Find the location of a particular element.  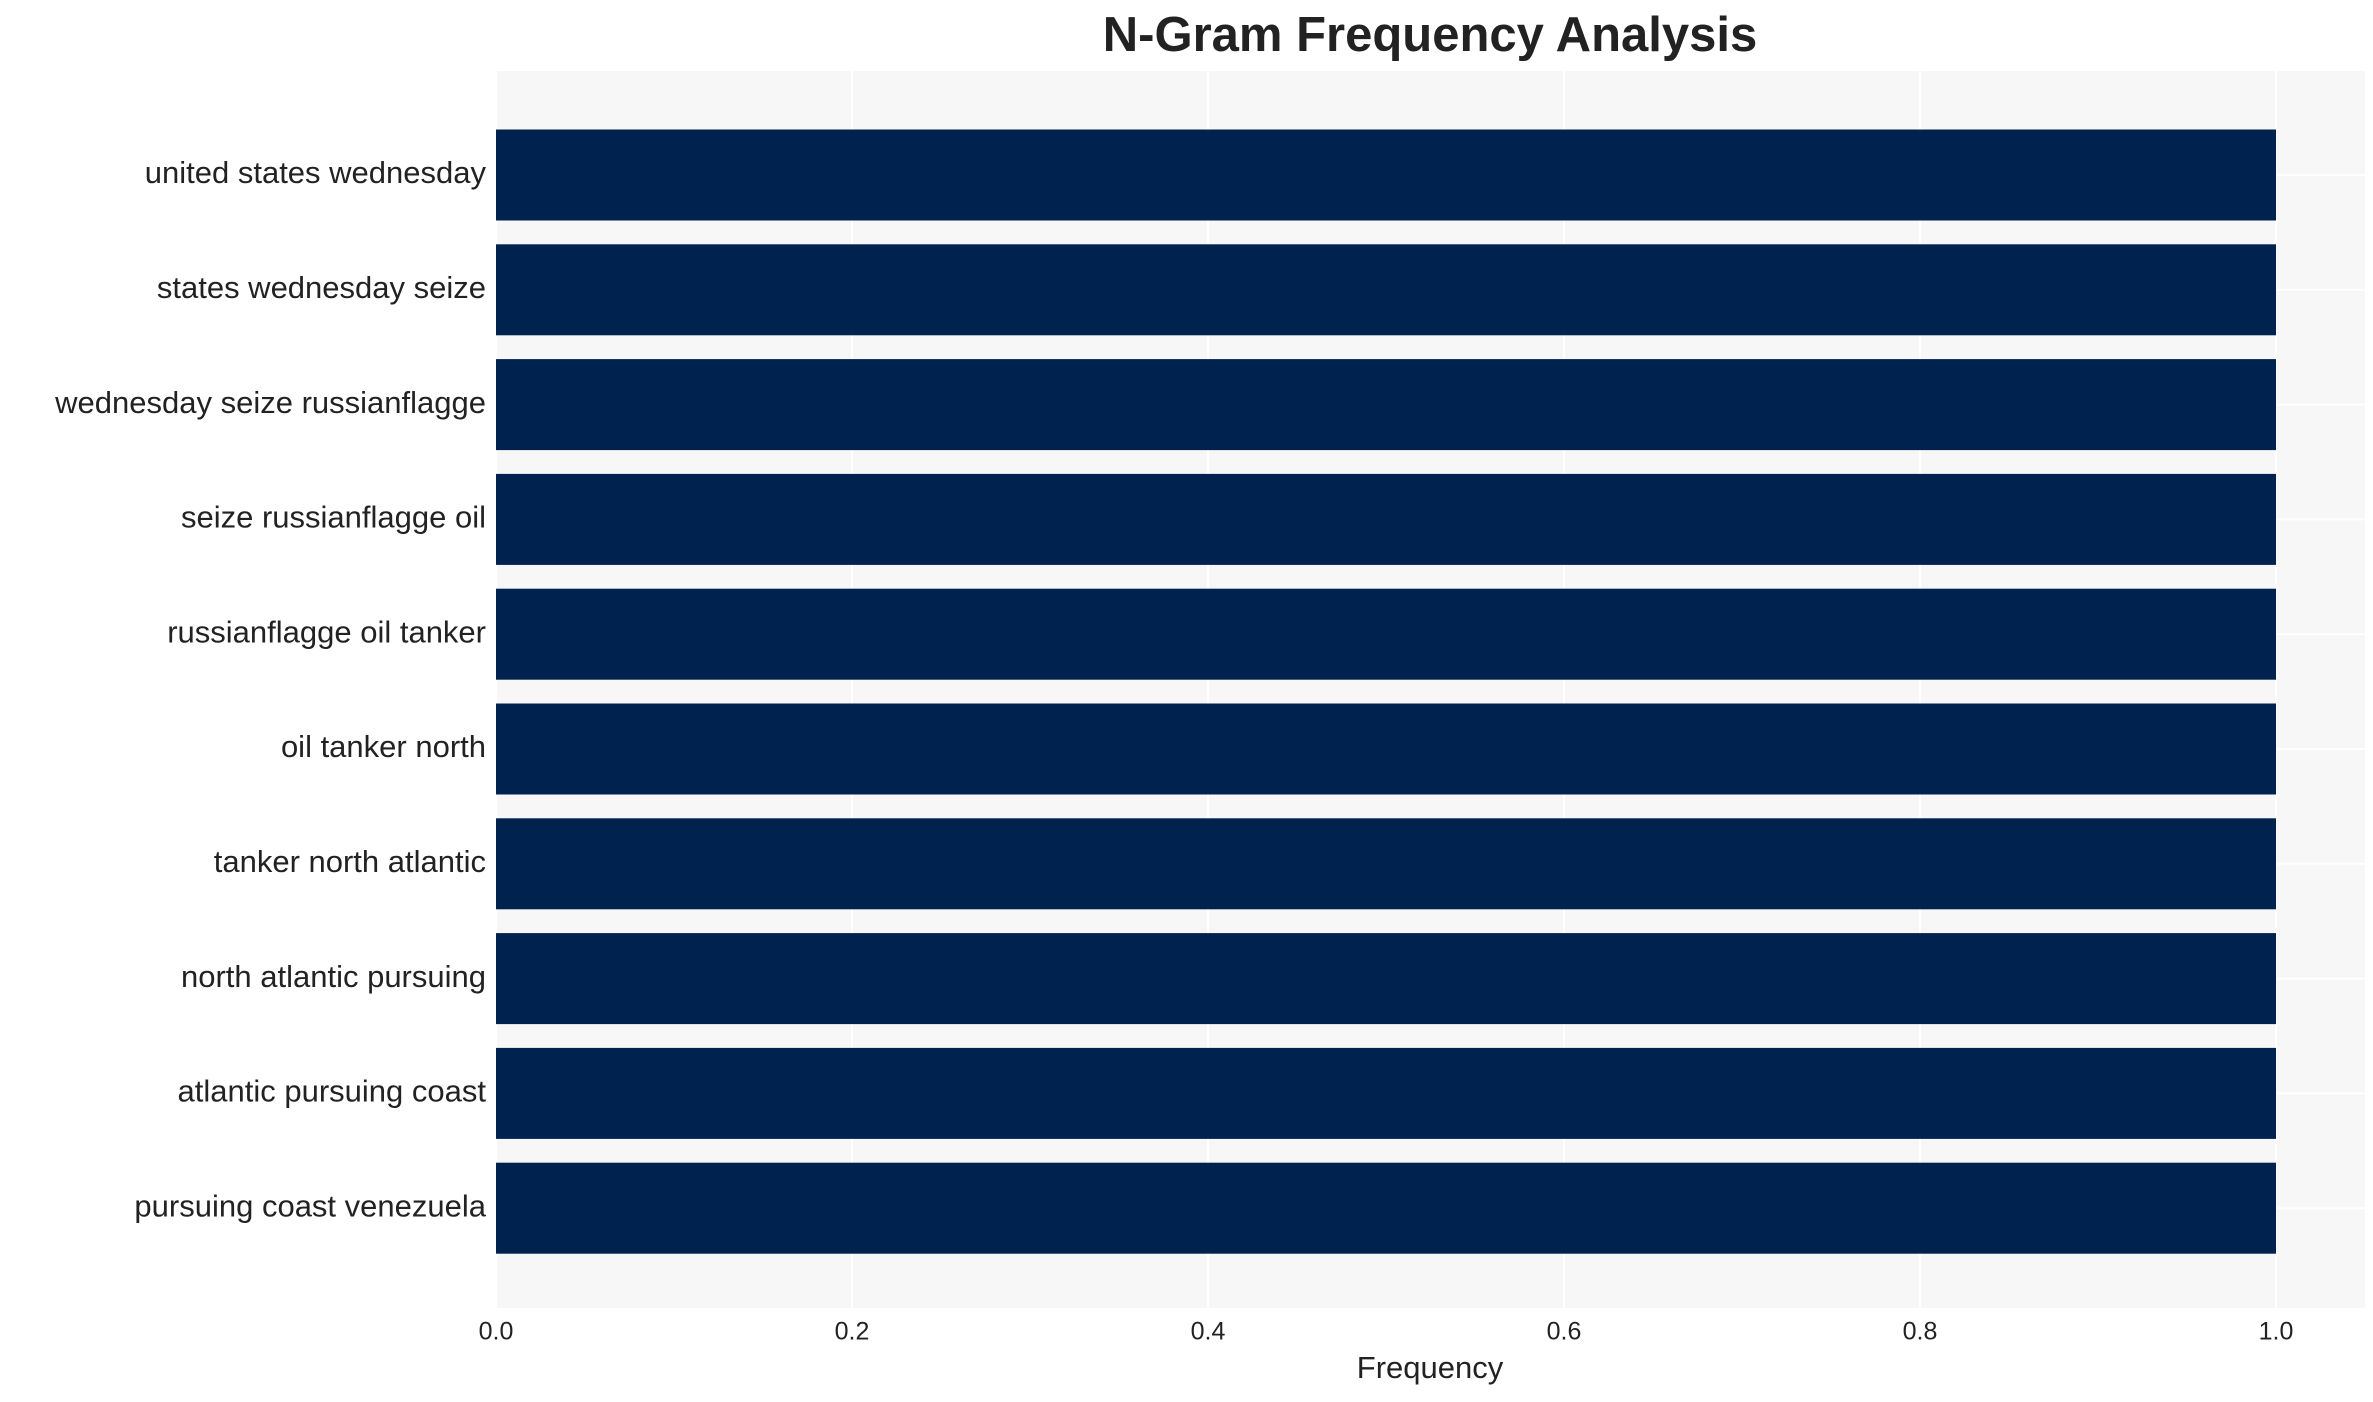

x-tick-label: 1.0 is located at coordinates (2276, 1332).